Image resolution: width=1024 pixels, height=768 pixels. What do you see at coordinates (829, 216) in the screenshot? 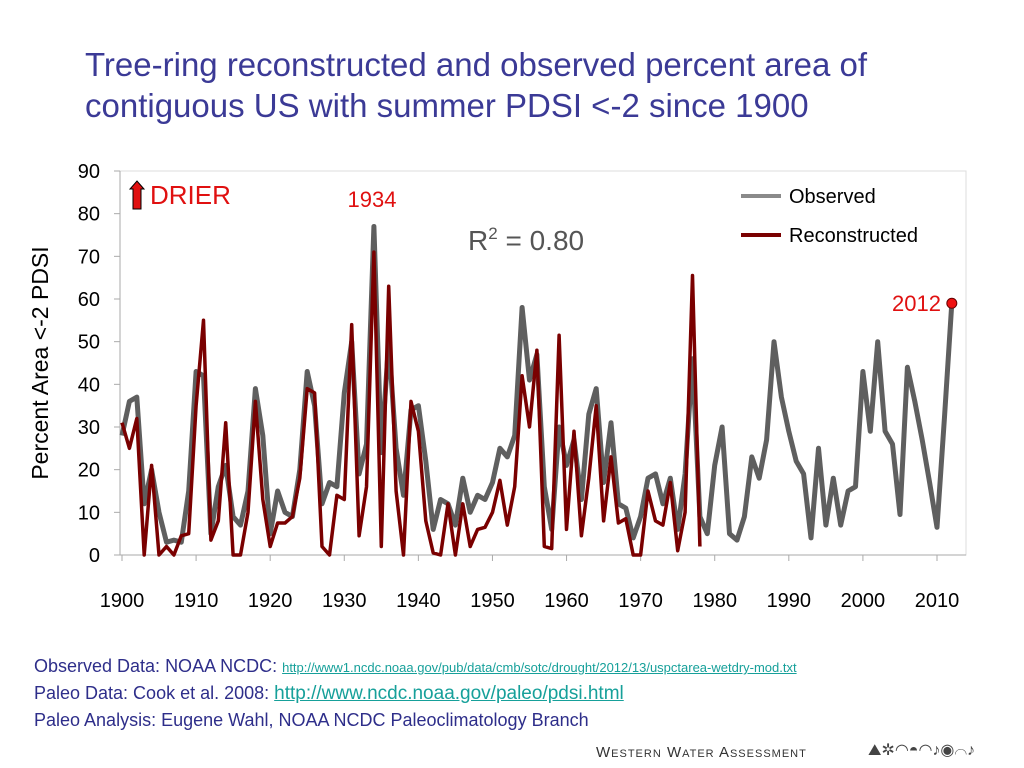
I see `legend: Observed Reconstructed` at bounding box center [829, 216].